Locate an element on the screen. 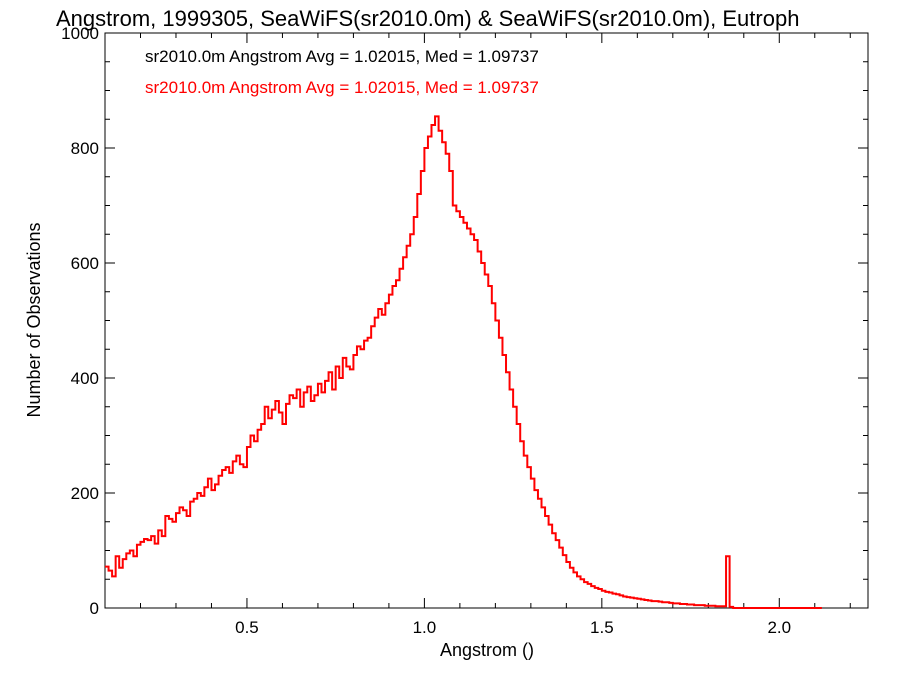  x-axis-label: Angstrom () is located at coordinates (487, 650).